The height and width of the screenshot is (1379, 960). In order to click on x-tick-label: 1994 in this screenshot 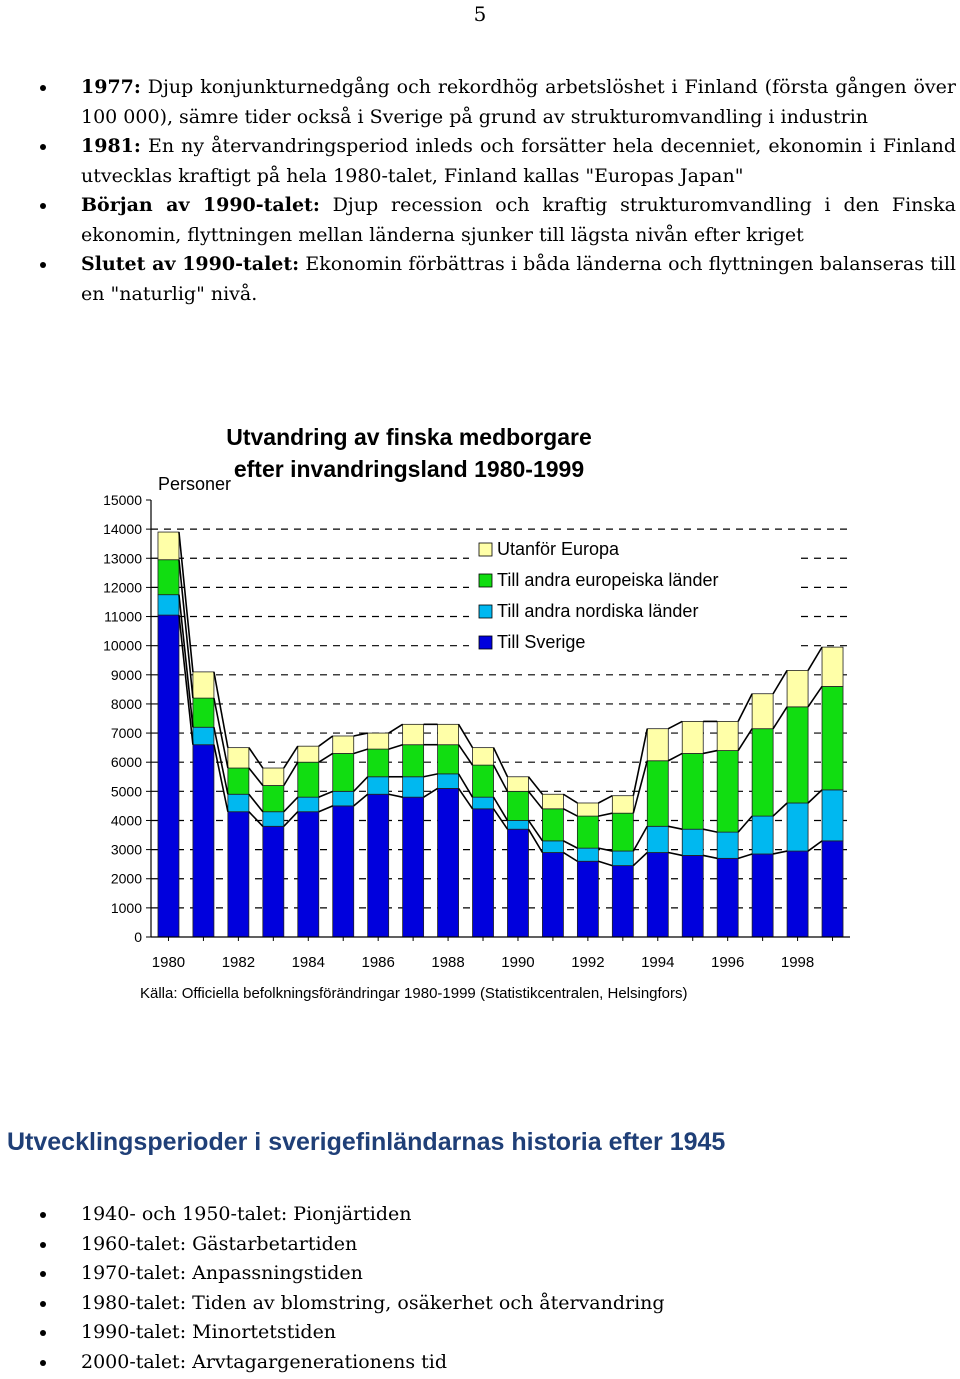, I will do `click(657, 962)`.